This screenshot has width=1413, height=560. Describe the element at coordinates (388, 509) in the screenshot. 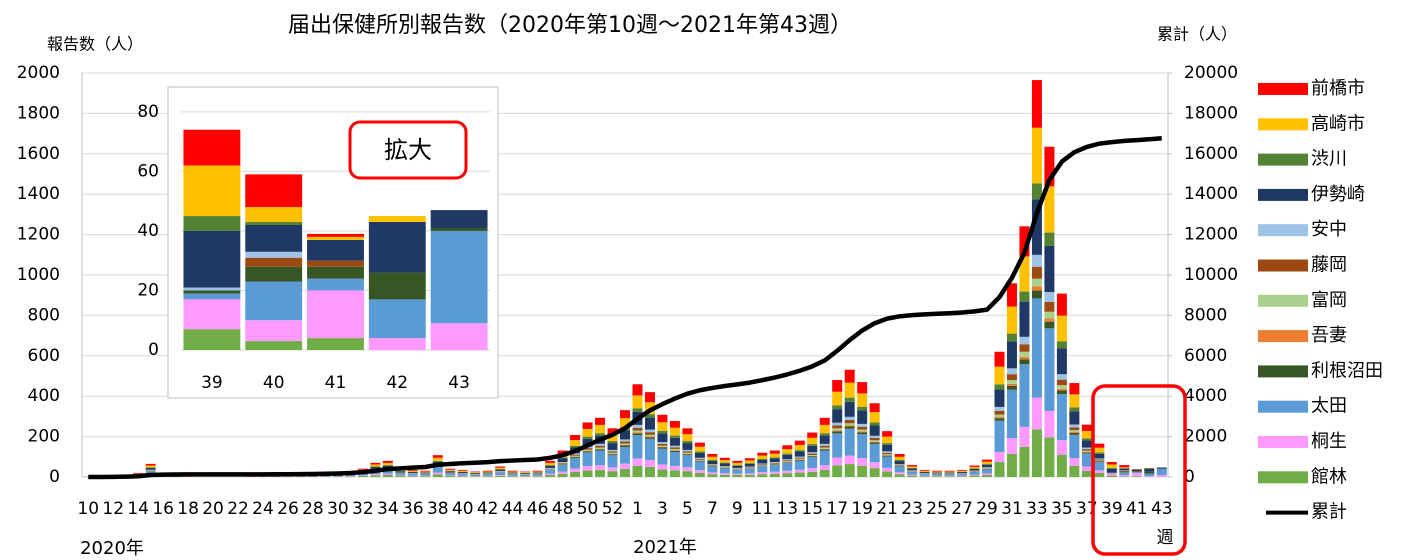

I see `x-tick-label: 34` at that location.